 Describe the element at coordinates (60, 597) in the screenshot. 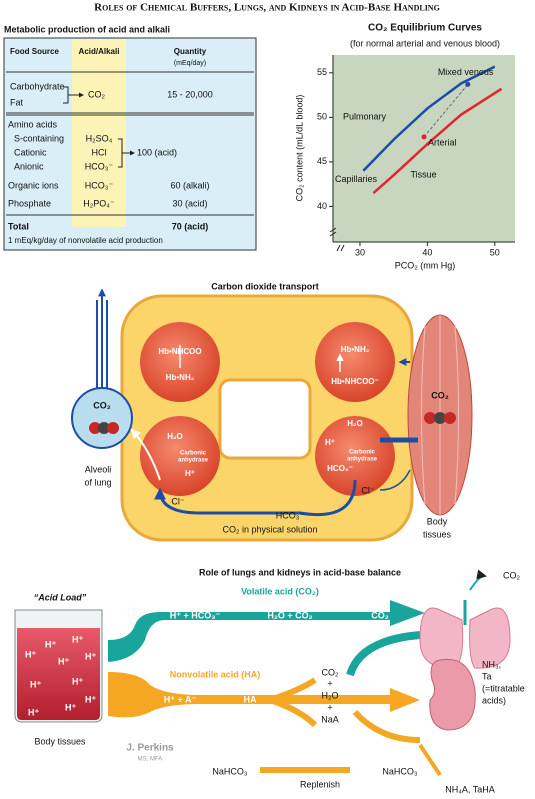

I see `label: “Acid Load”` at that location.